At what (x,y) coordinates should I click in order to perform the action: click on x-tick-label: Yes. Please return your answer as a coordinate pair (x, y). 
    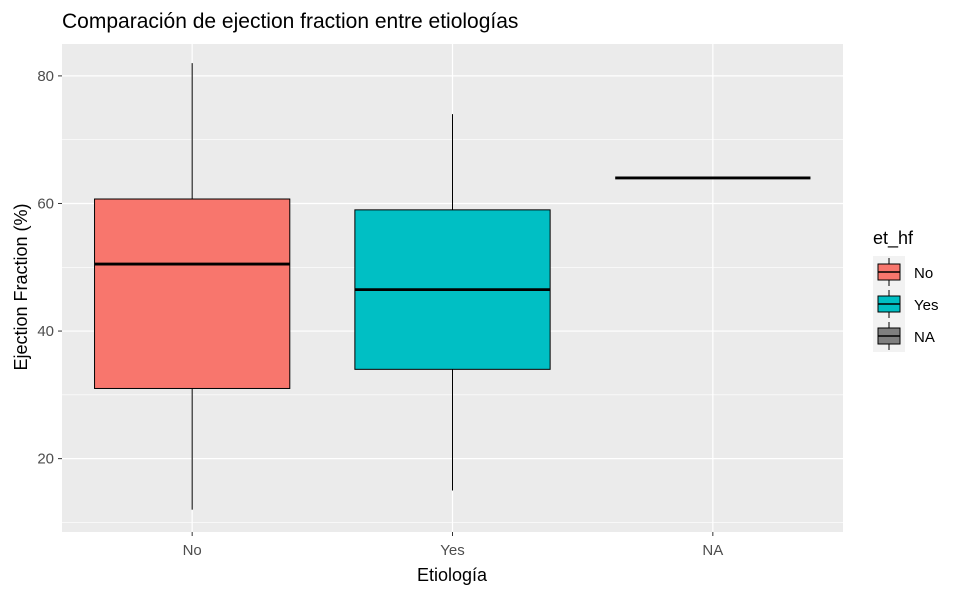
    Looking at the image, I should click on (452, 550).